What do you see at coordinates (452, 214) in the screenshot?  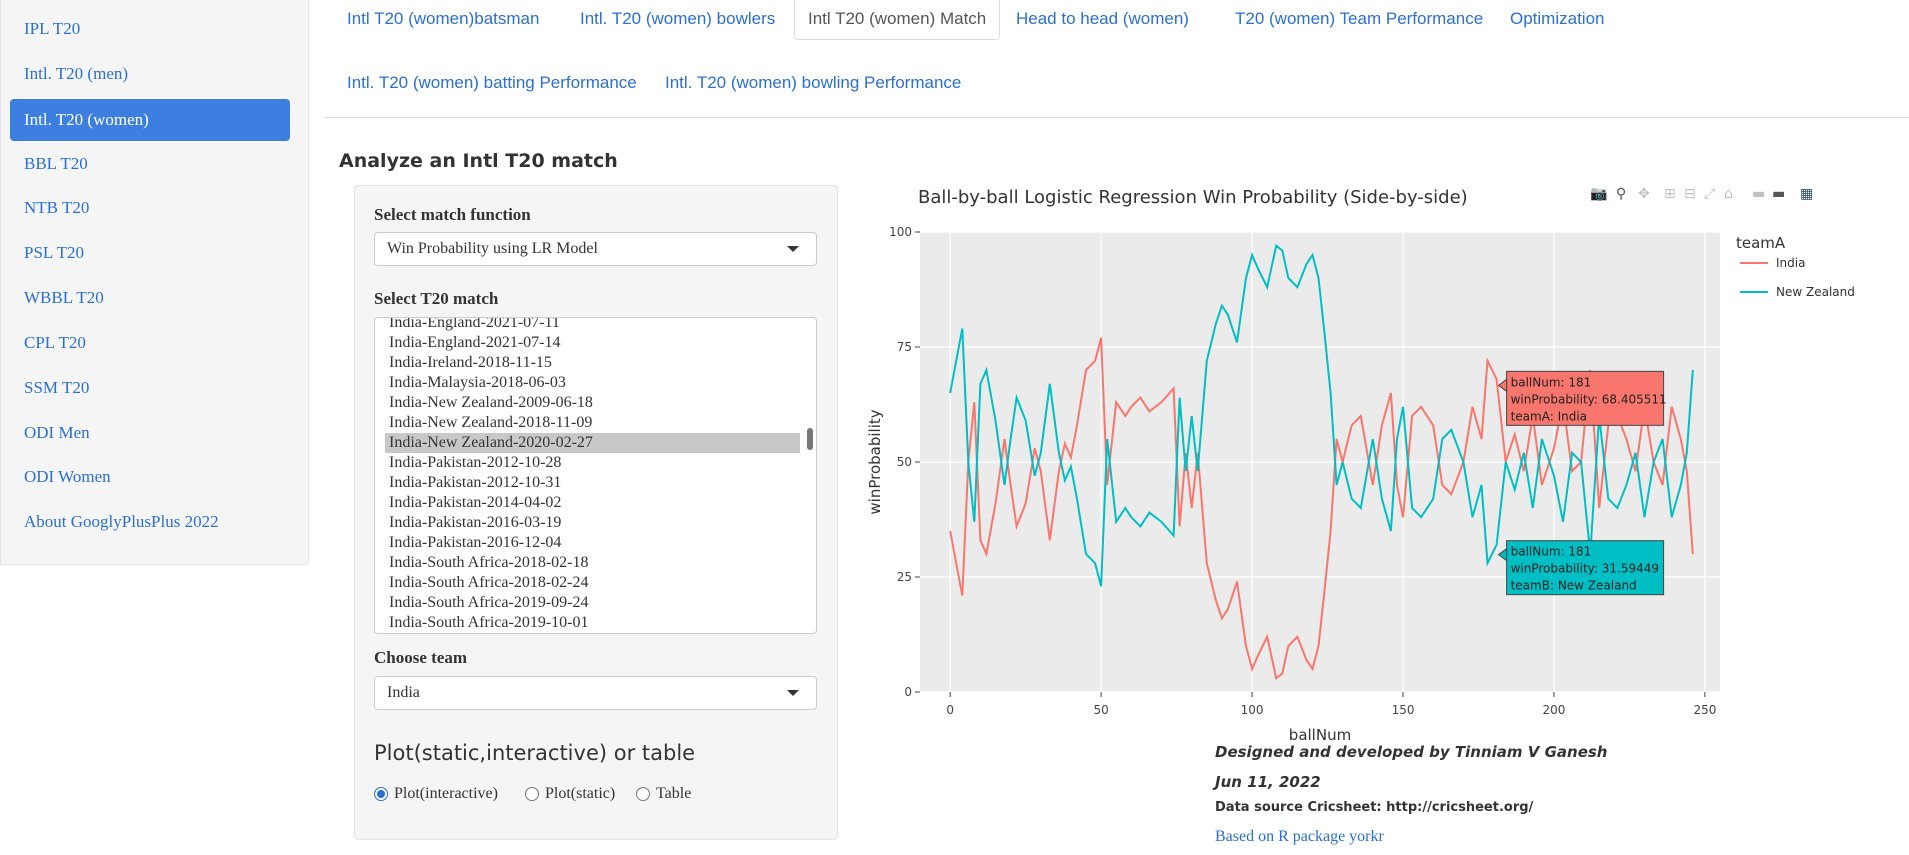 I see `match-function-label: Select match function` at bounding box center [452, 214].